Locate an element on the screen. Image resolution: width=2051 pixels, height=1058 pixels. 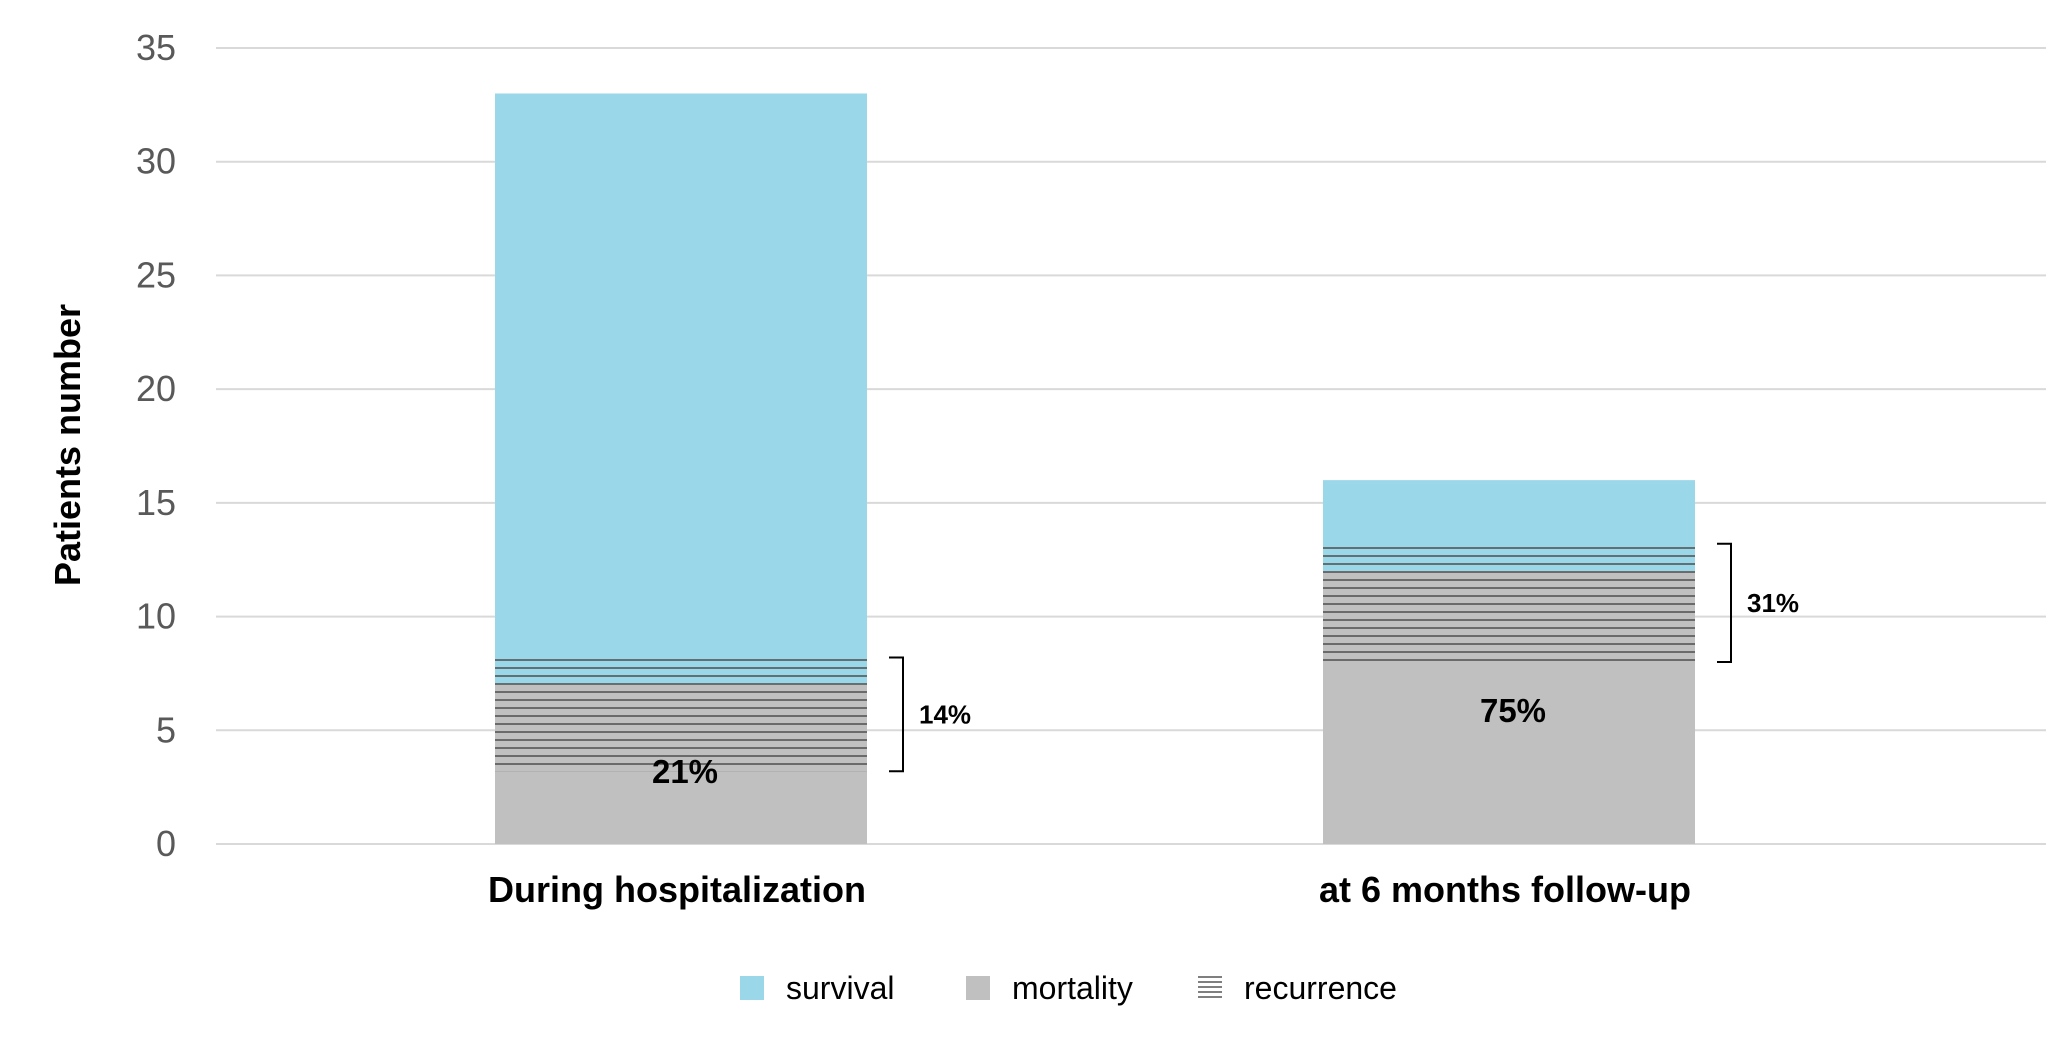
legend-item-recurrence: recurrence is located at coordinates (1297, 988).